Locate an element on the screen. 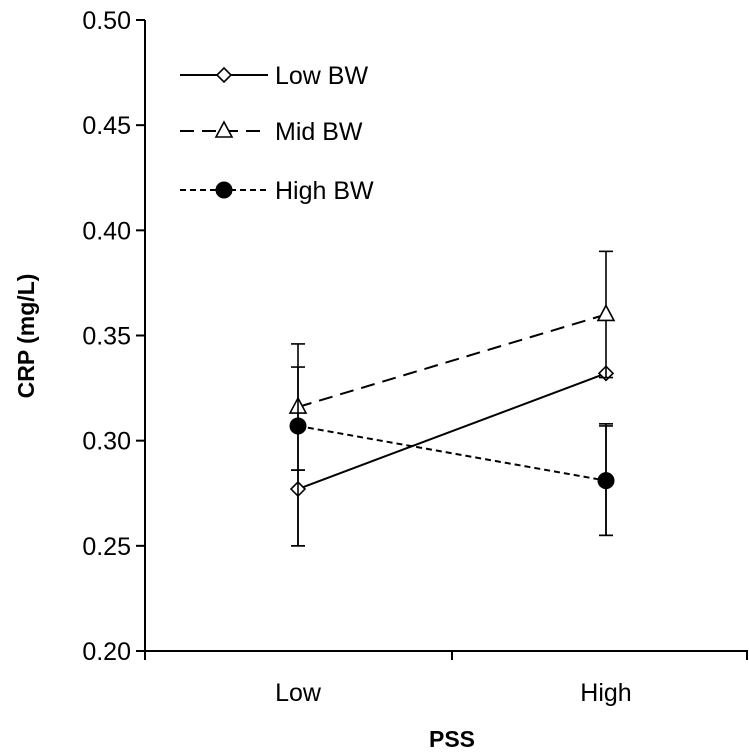 The width and height of the screenshot is (749, 756). y-tick-label: 0.45 is located at coordinates (106, 126).